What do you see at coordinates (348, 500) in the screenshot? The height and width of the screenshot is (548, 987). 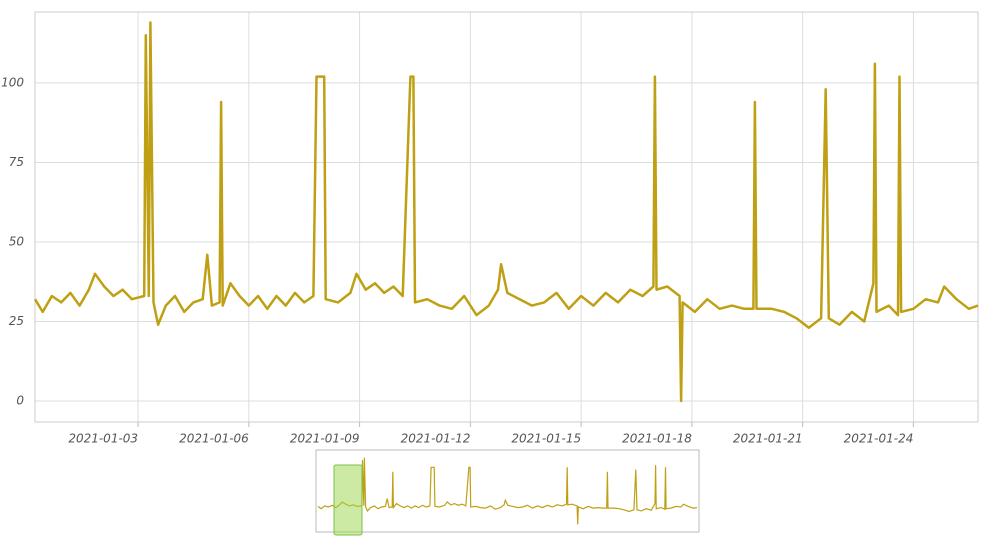 I see `navigator-window` at bounding box center [348, 500].